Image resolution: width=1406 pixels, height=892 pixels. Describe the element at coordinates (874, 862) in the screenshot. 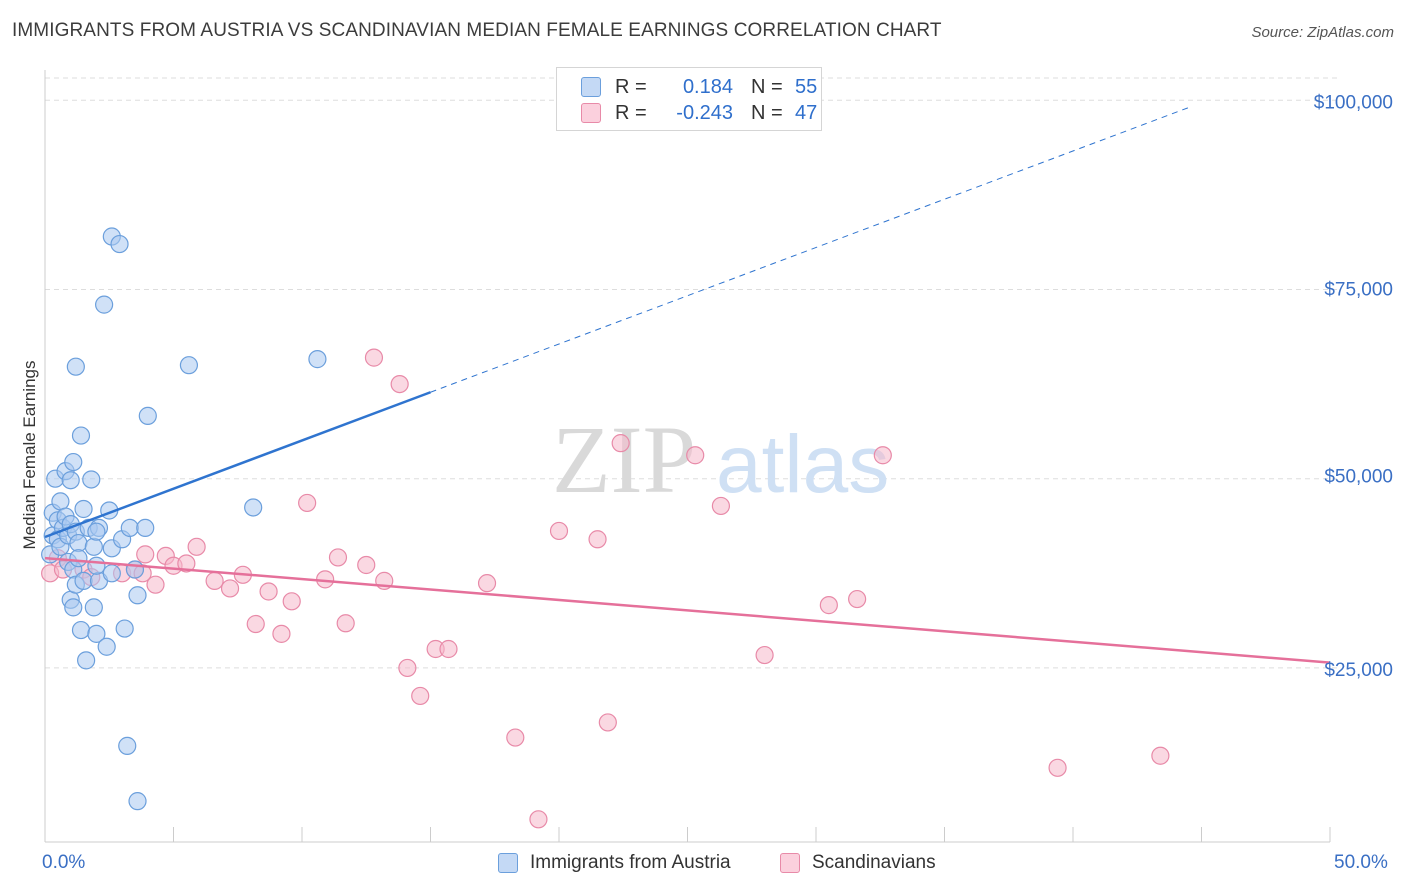

I see `series-name-scandinavians: Scandinavians` at that location.